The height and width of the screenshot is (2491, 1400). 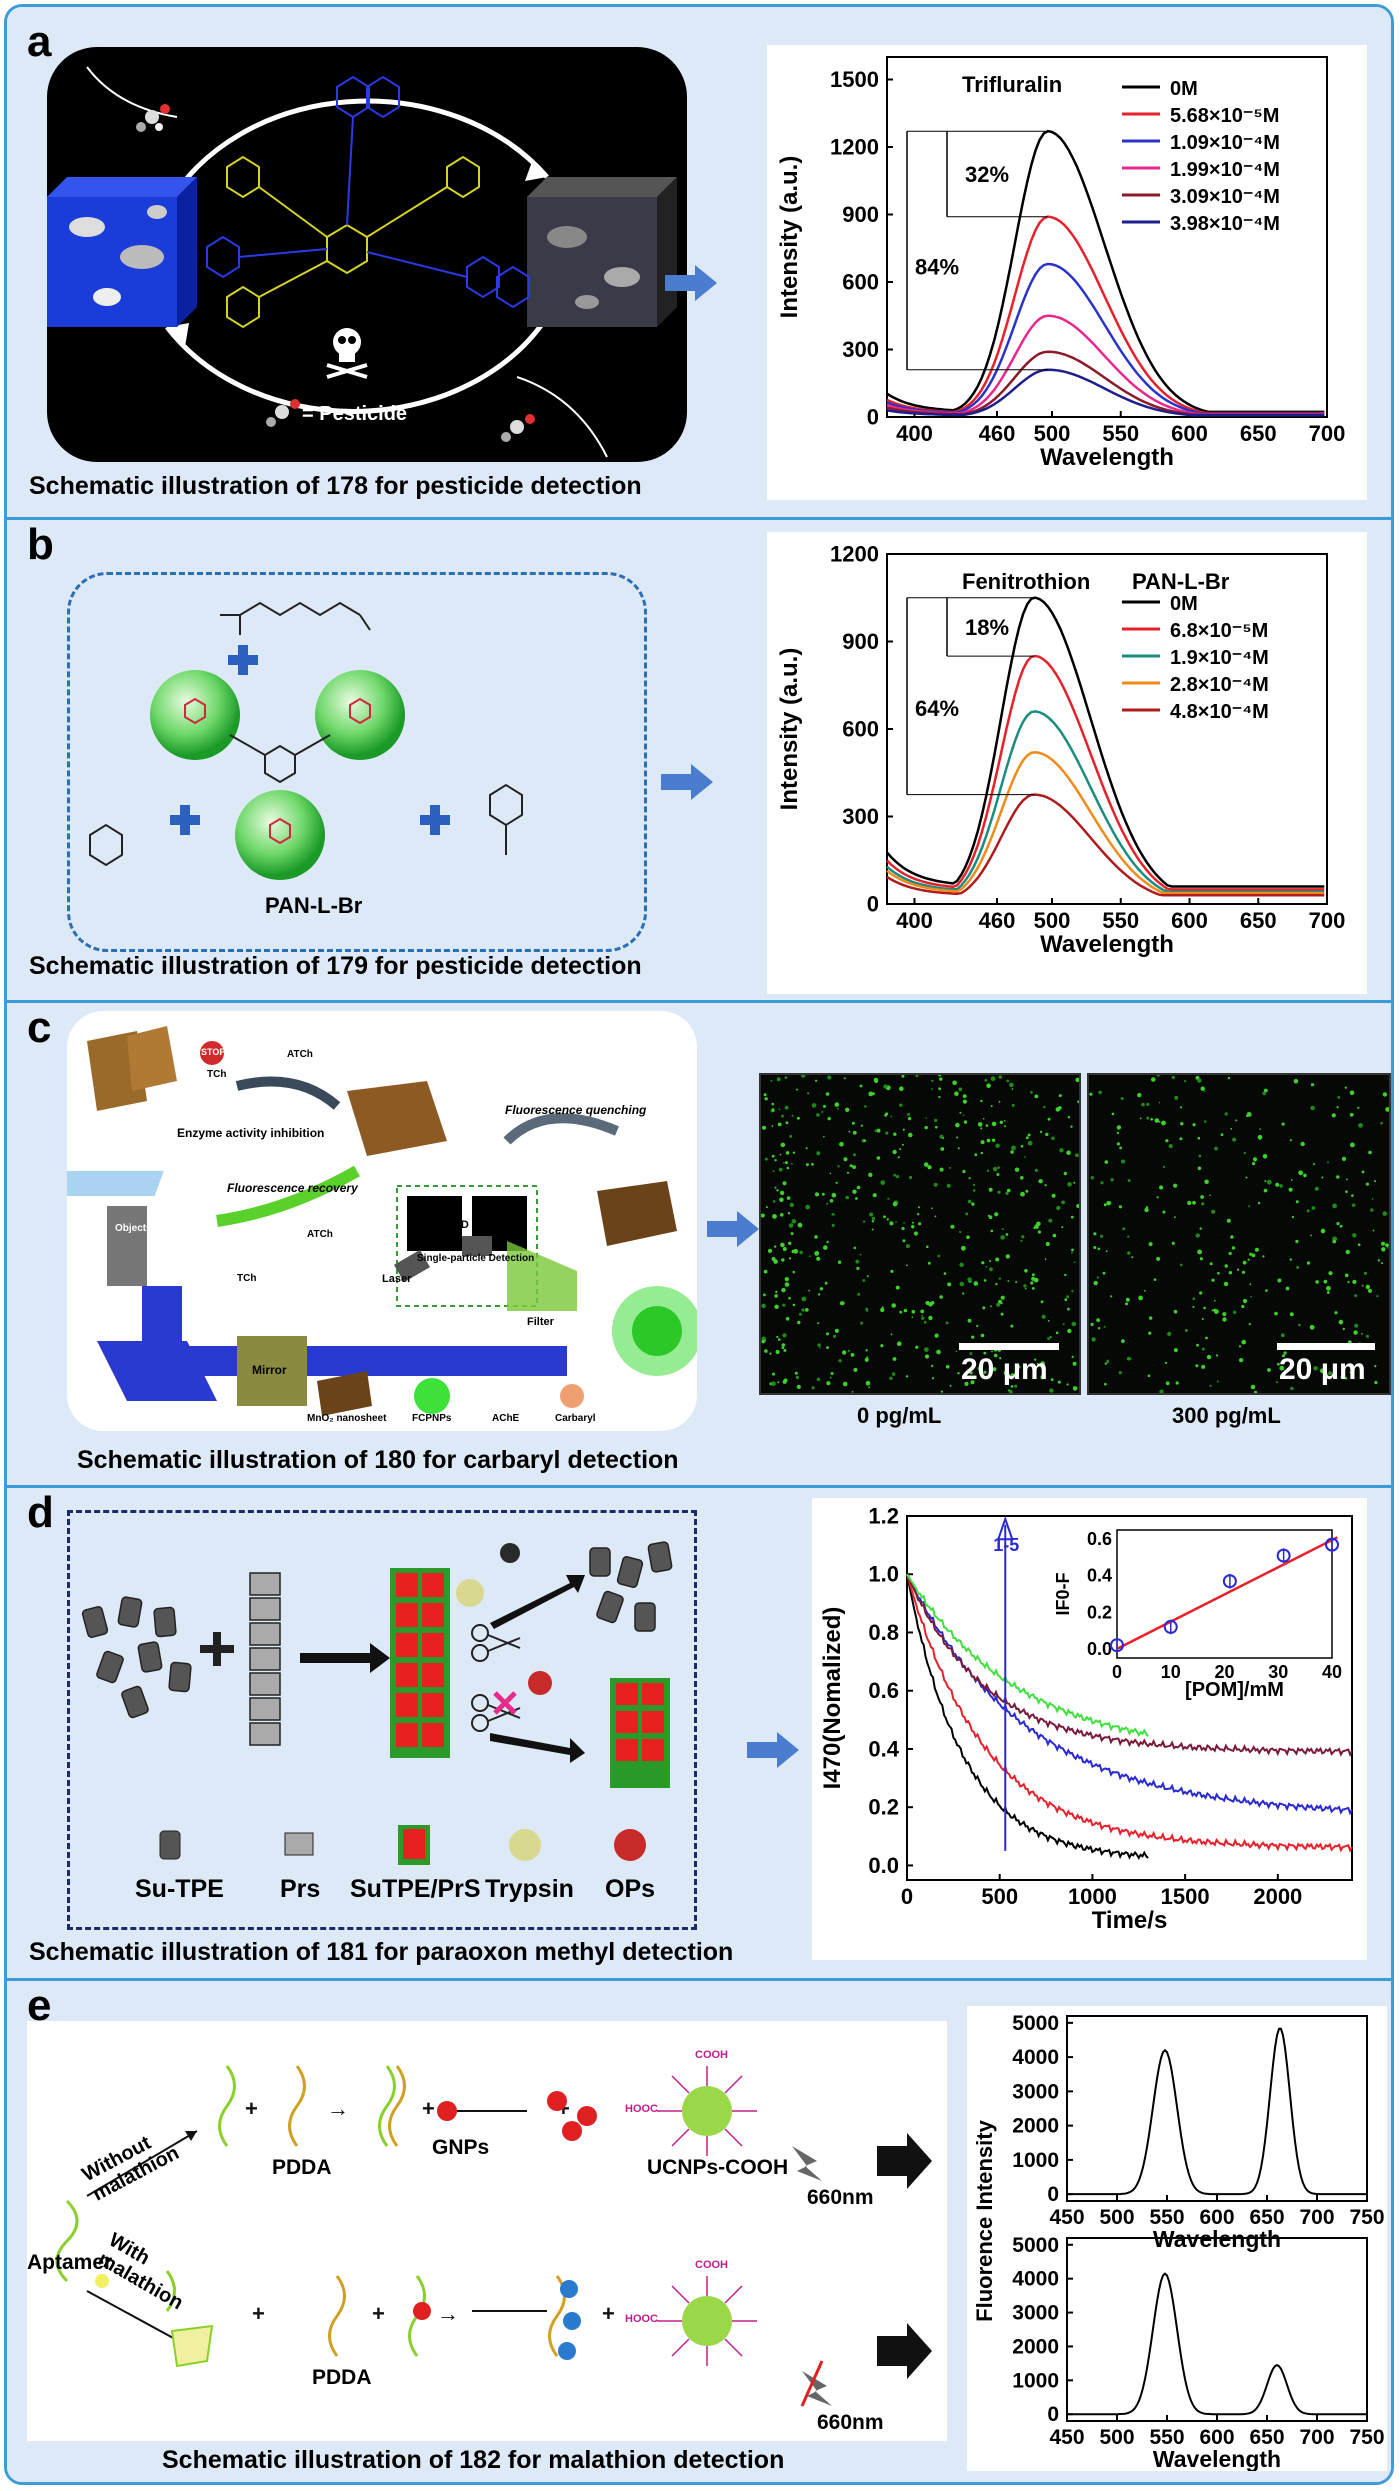 I want to click on label-recovery: Fluorescence recovery, so click(x=292, y=1188).